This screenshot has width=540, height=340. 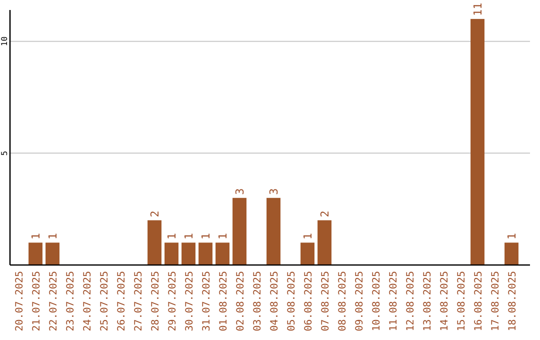 What do you see at coordinates (394, 301) in the screenshot?
I see `x-tick-label: 11.08.2025` at bounding box center [394, 301].